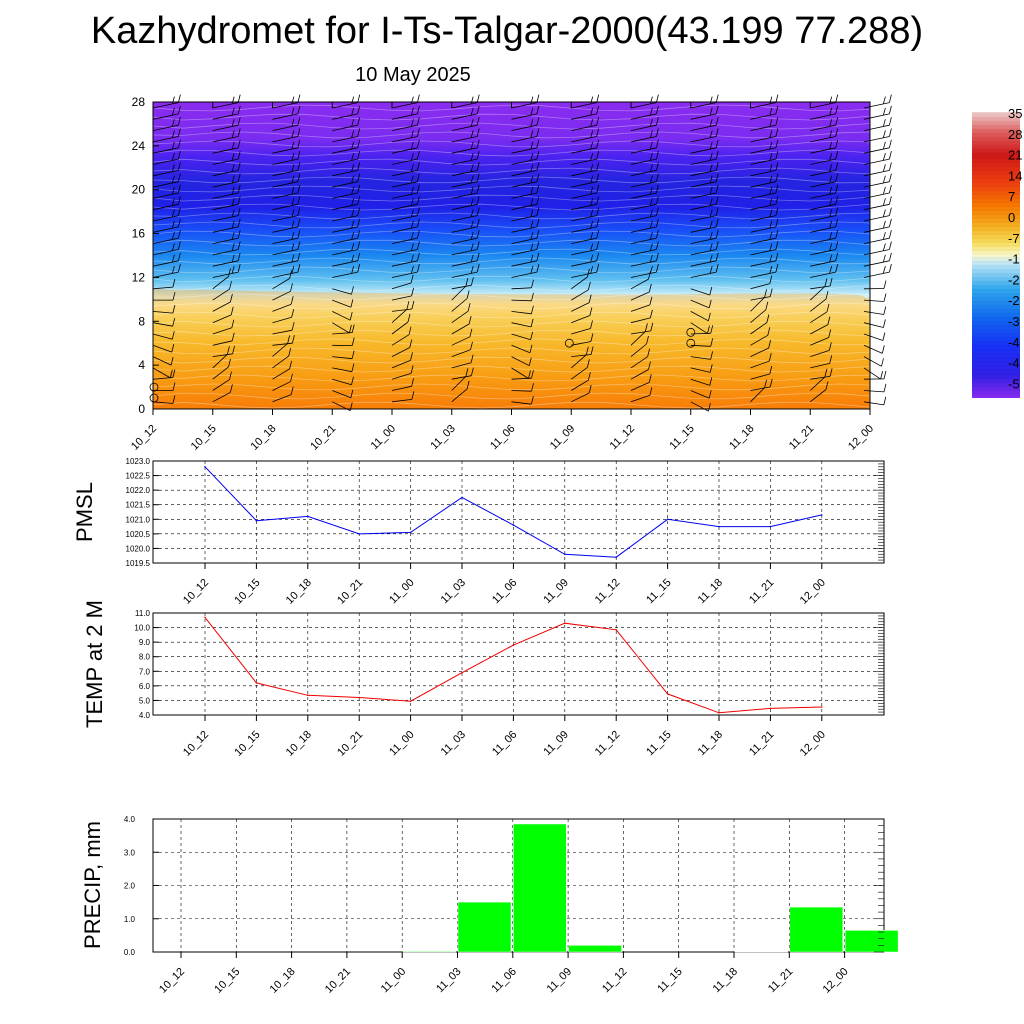 Image resolution: width=1024 pixels, height=1024 pixels. What do you see at coordinates (196, 744) in the screenshot?
I see `temp-x-tick-label: 10_12` at bounding box center [196, 744].